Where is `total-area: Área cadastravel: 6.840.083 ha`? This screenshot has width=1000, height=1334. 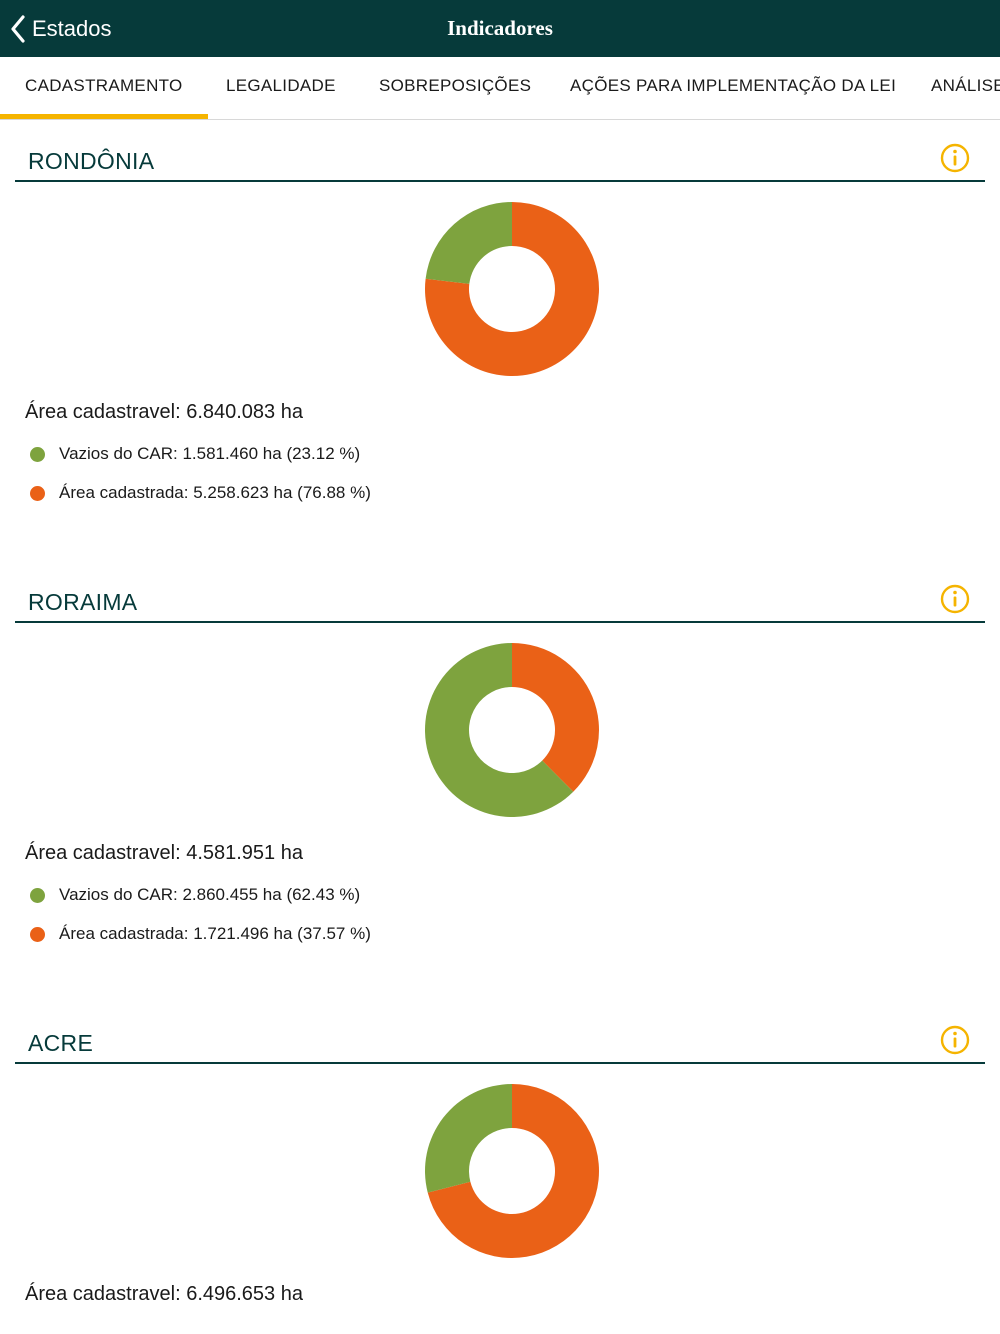 total-area: Área cadastravel: 6.840.083 ha is located at coordinates (164, 412).